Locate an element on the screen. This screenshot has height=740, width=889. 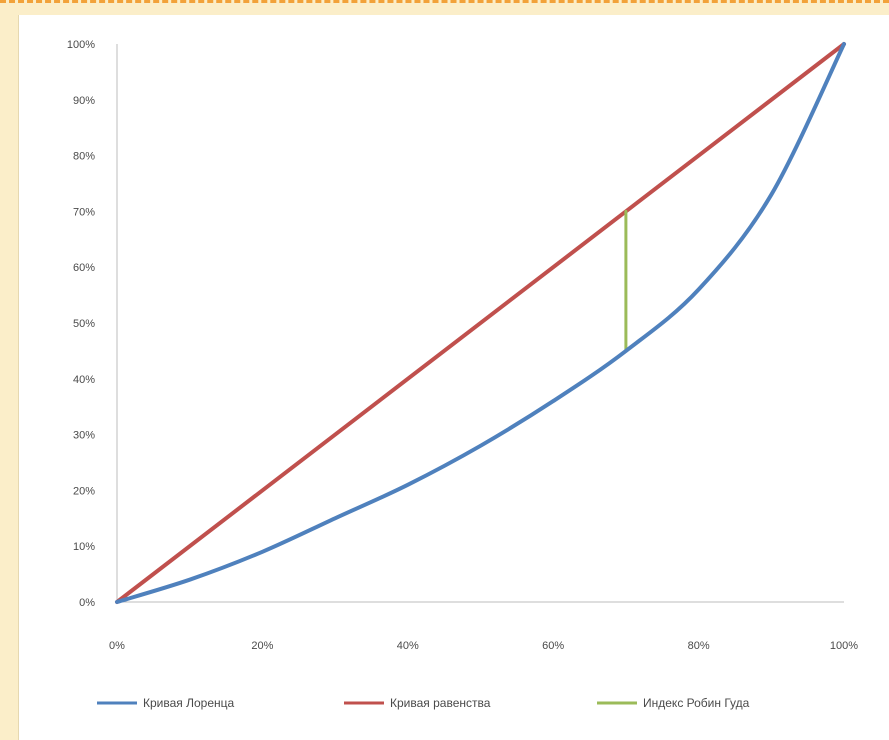
x-tick-label: 40% is located at coordinates (408, 646).